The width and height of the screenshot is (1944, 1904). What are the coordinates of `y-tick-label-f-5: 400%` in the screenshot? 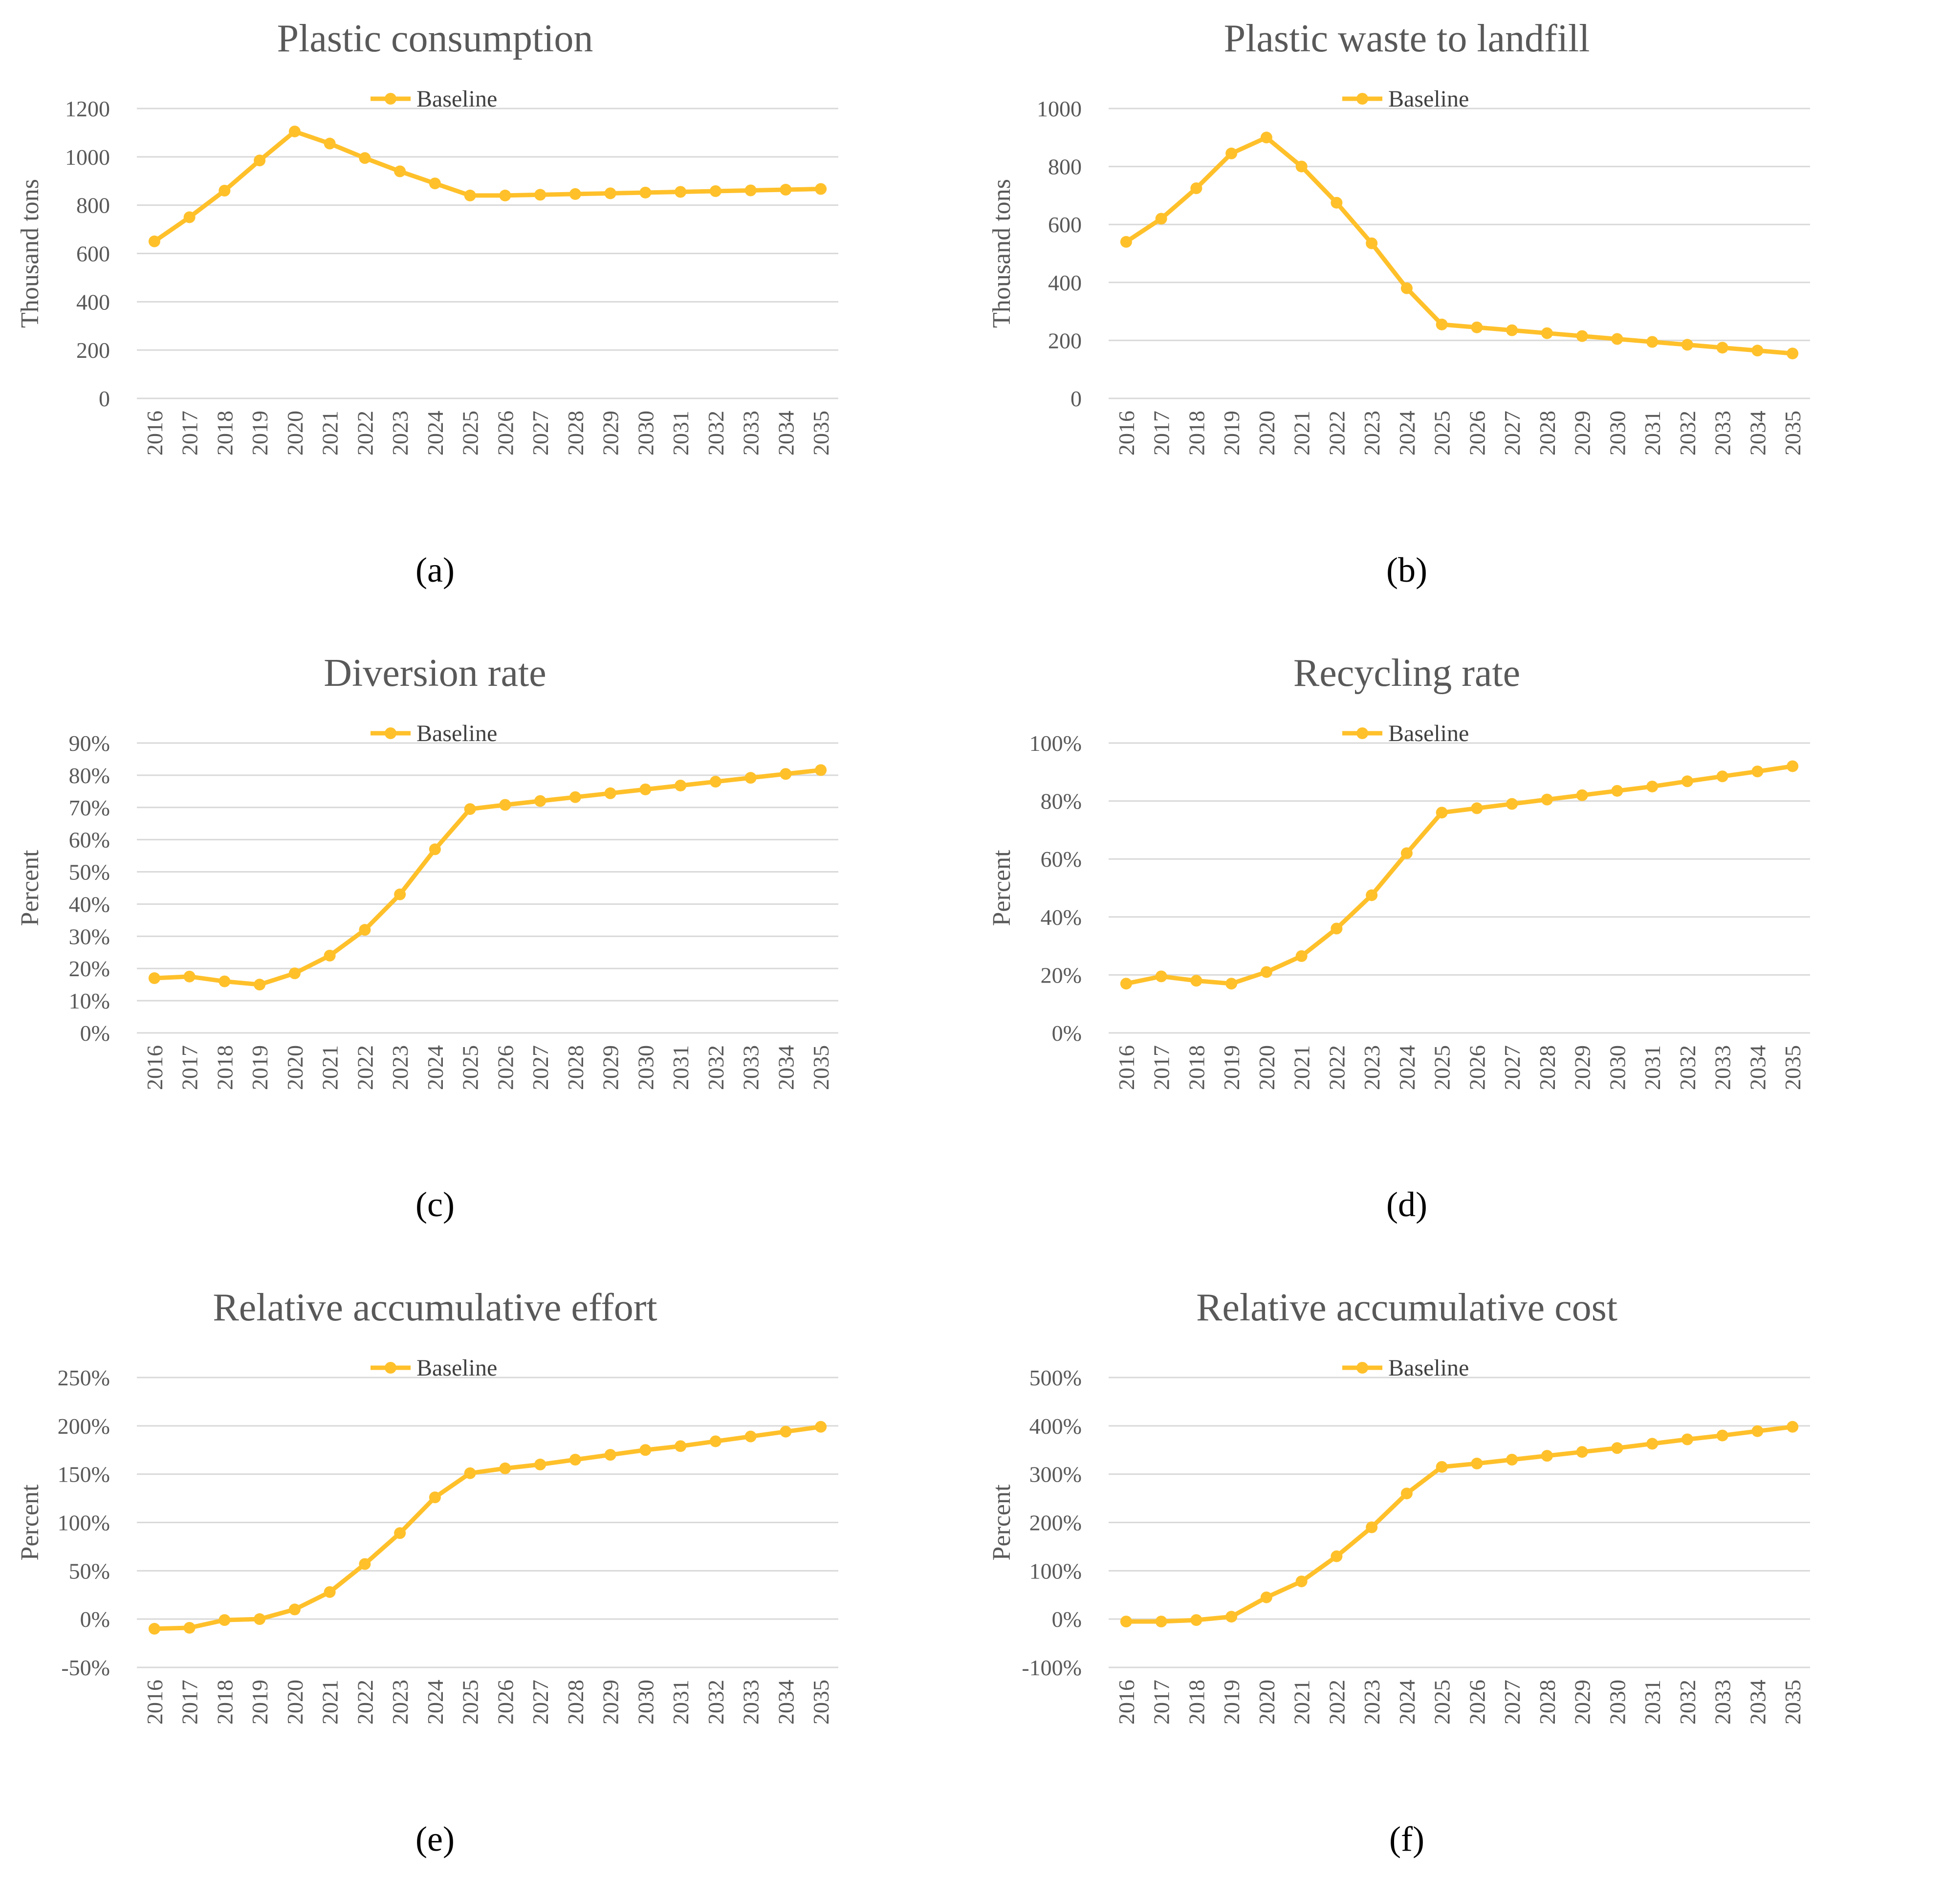 It's located at (1055, 1426).